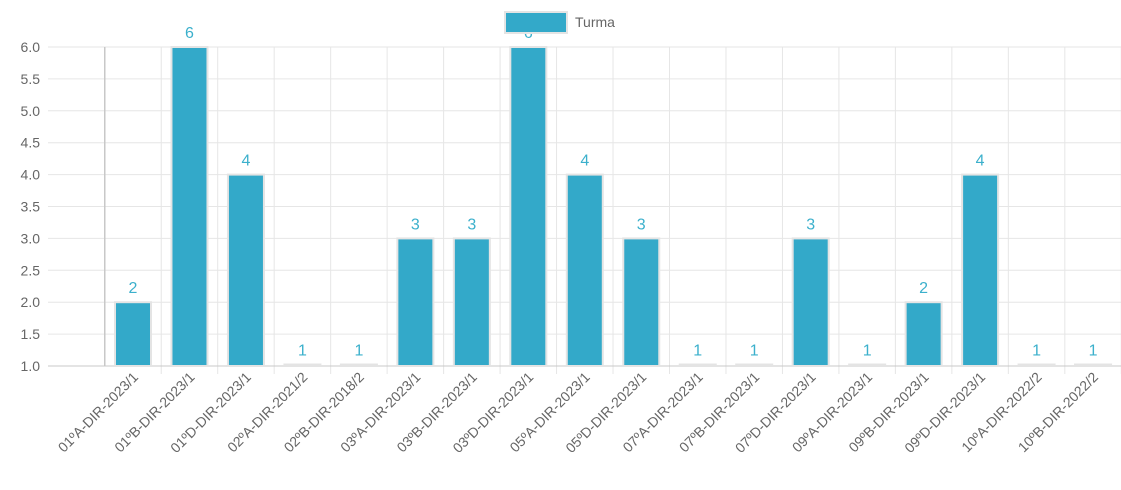  Describe the element at coordinates (31, 111) in the screenshot. I see `y-tick-label: 5.0` at that location.